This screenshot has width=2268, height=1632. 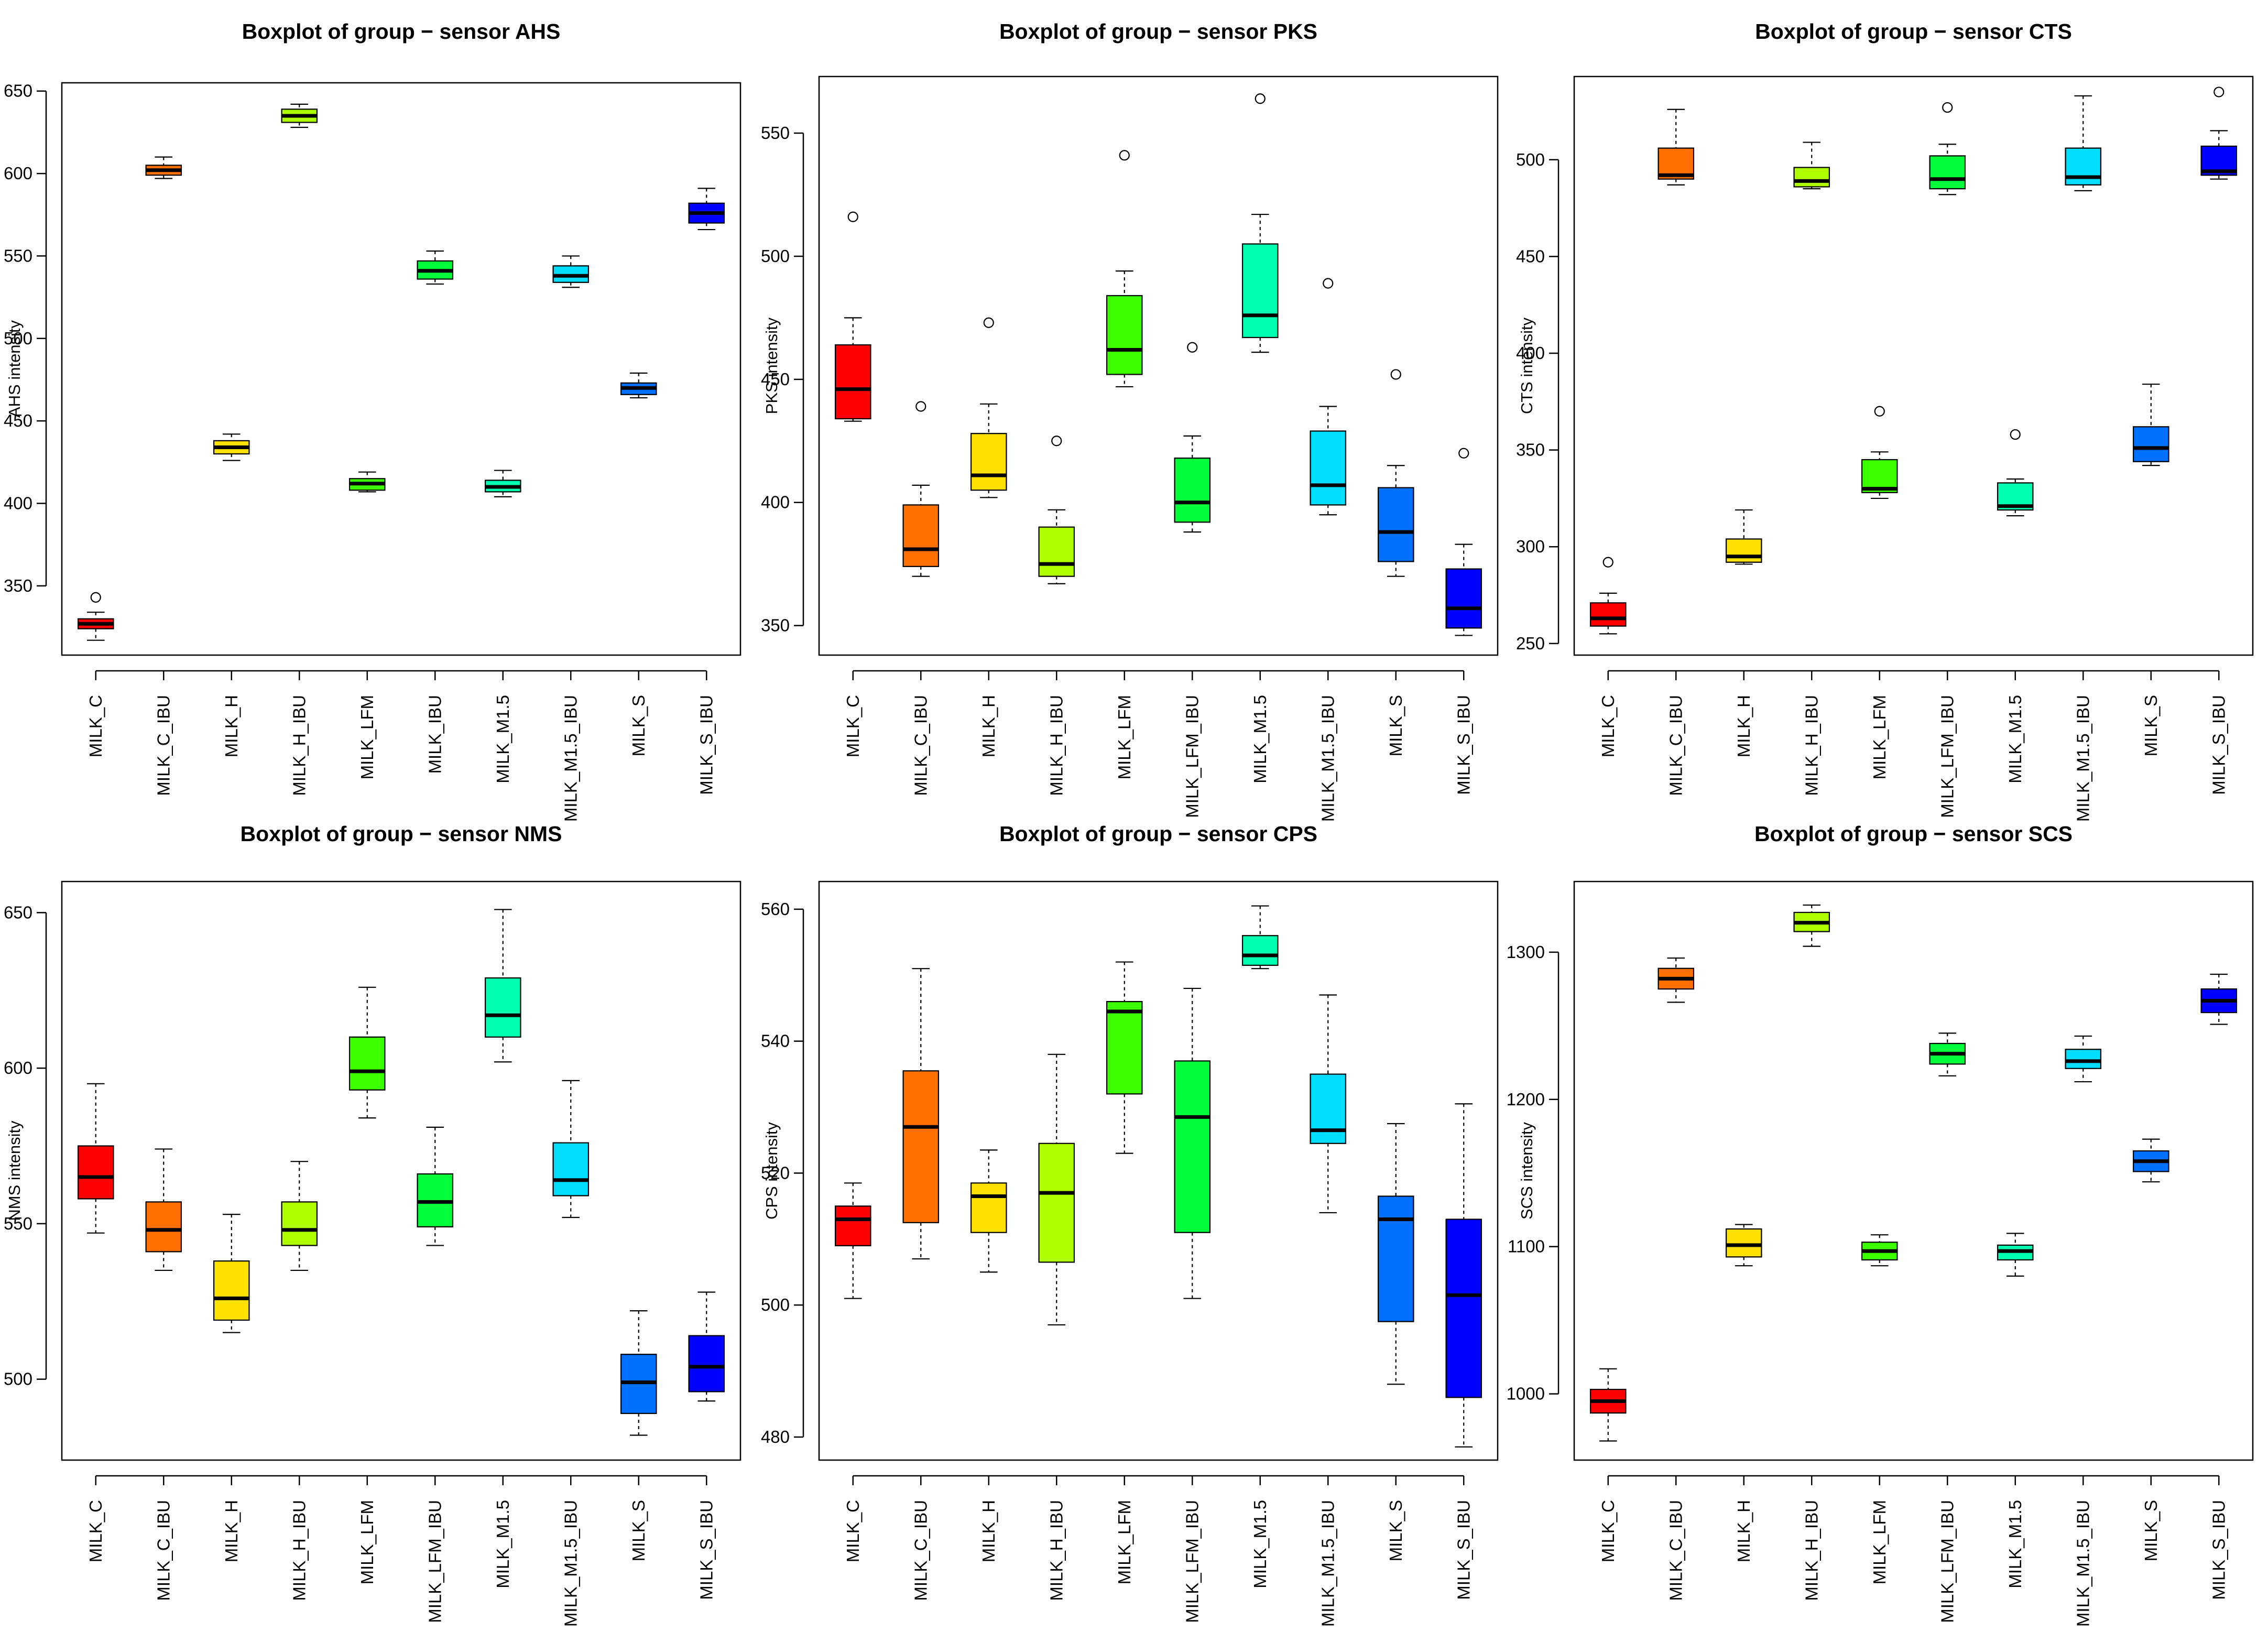 What do you see at coordinates (1527, 365) in the screenshot?
I see `y-axis-title: CTS intensity` at bounding box center [1527, 365].